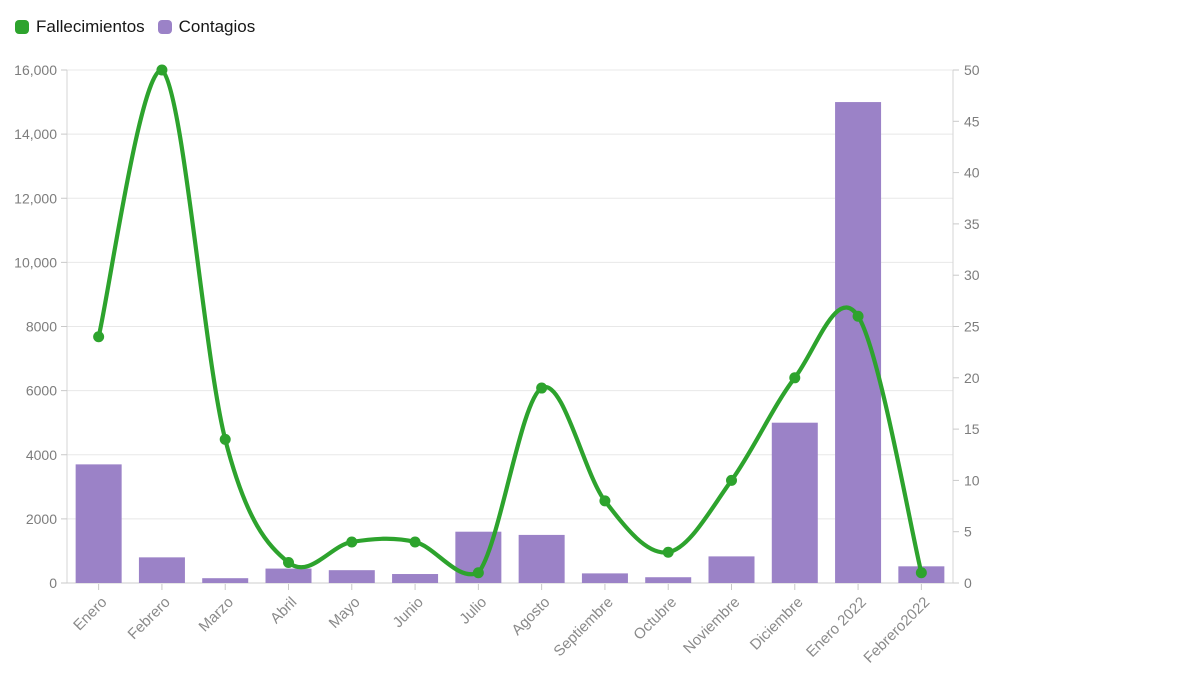 This screenshot has width=1200, height=673. What do you see at coordinates (90, 26) in the screenshot?
I see `legend-label-fallecimientos: Fallecimientos` at bounding box center [90, 26].